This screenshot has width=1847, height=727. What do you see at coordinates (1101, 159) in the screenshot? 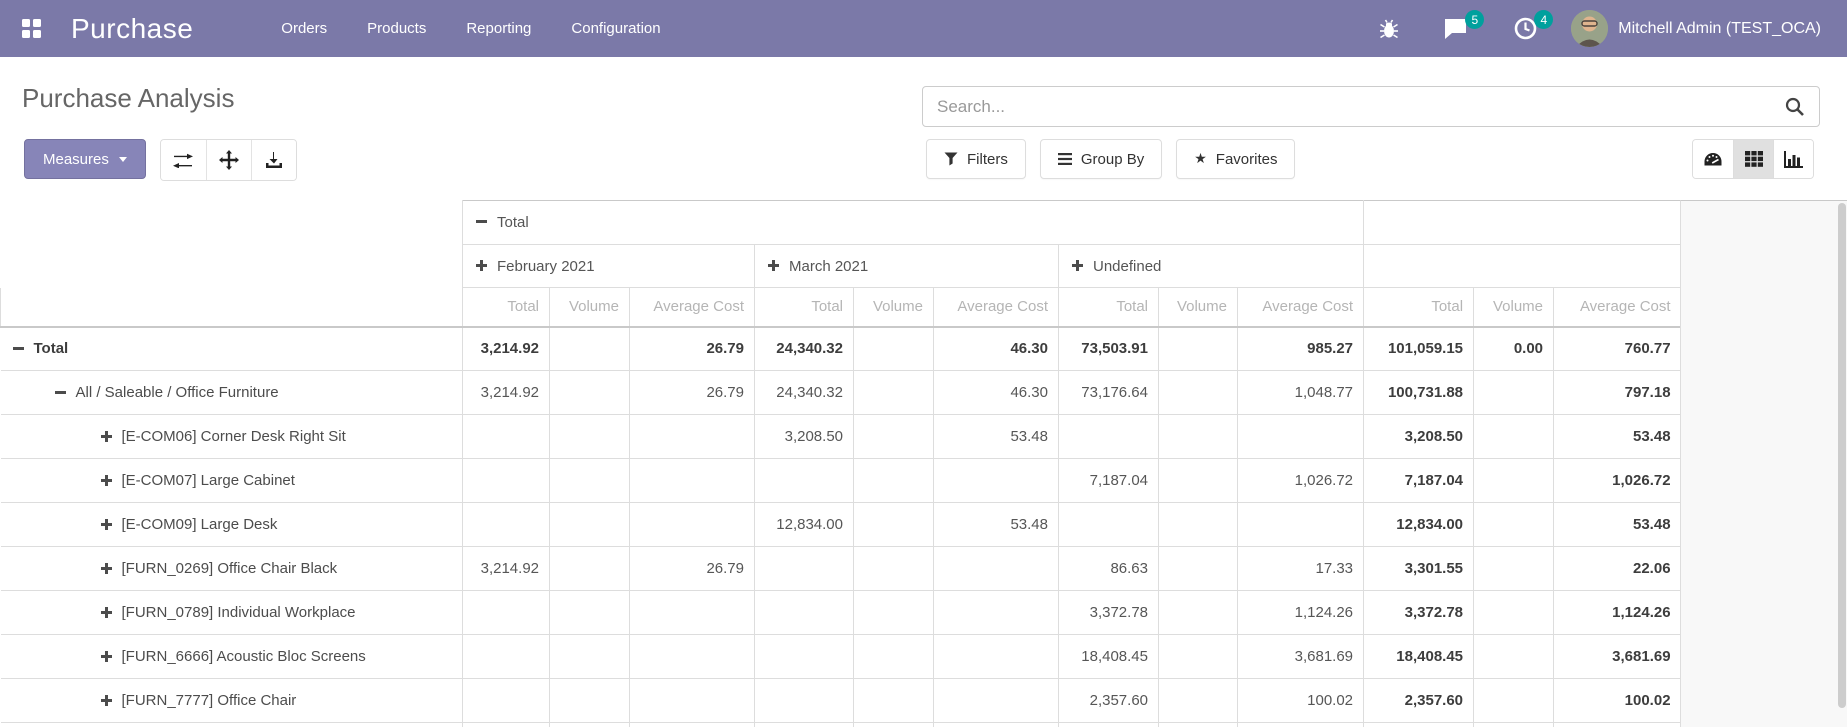
I see `group-by-button: Group By` at bounding box center [1101, 159].